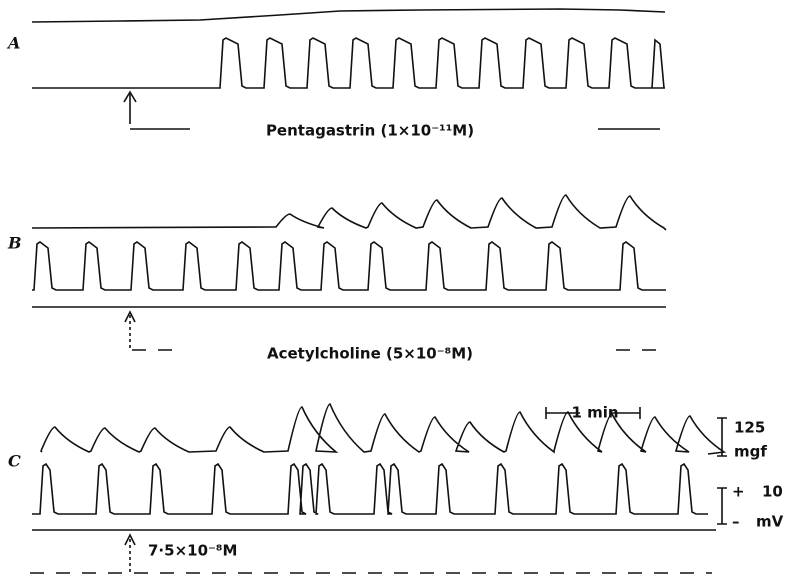 The width and height of the screenshot is (799, 578). What do you see at coordinates (370, 354) in the screenshot?
I see `agent-label: Acetylcholine (5×10⁻⁸M)` at bounding box center [370, 354].